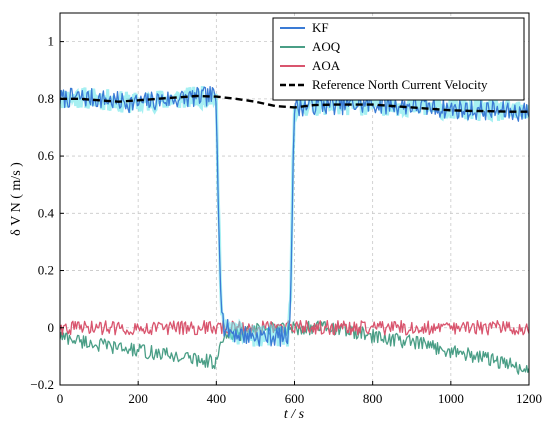  What do you see at coordinates (320, 27) in the screenshot?
I see `legend-label-0: KF` at bounding box center [320, 27].